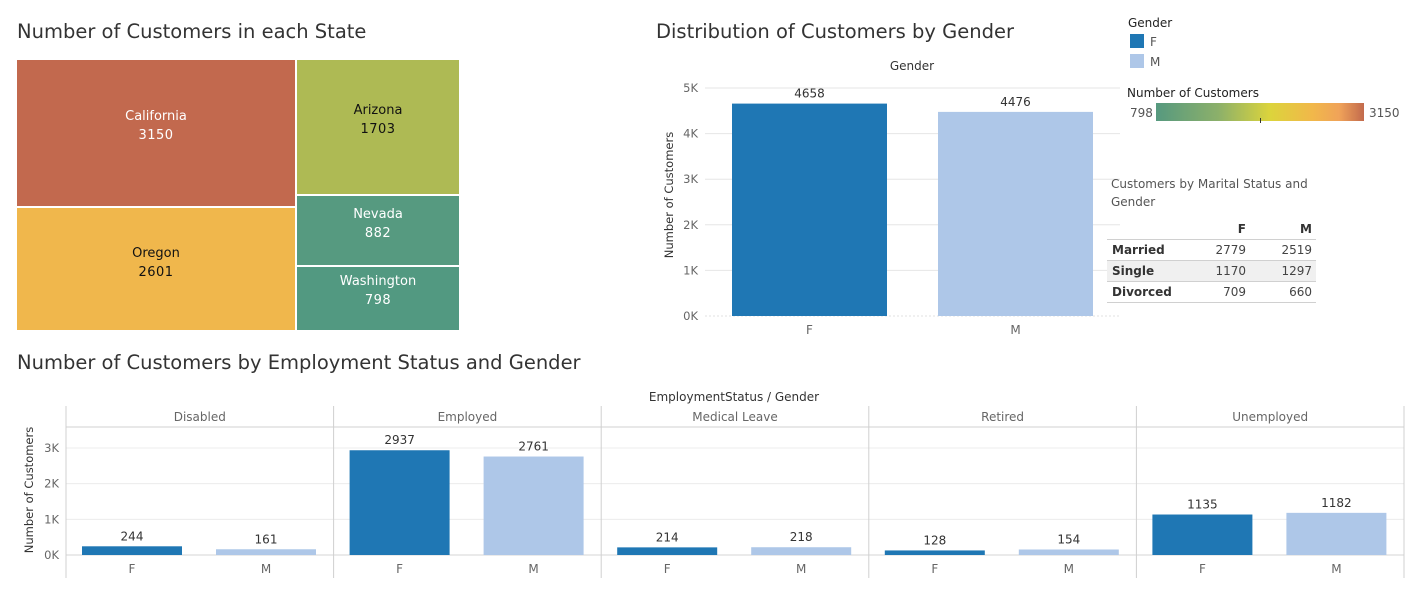 The width and height of the screenshot is (1415, 589). Describe the element at coordinates (132, 550) in the screenshot. I see `bar-disabled-f` at that location.